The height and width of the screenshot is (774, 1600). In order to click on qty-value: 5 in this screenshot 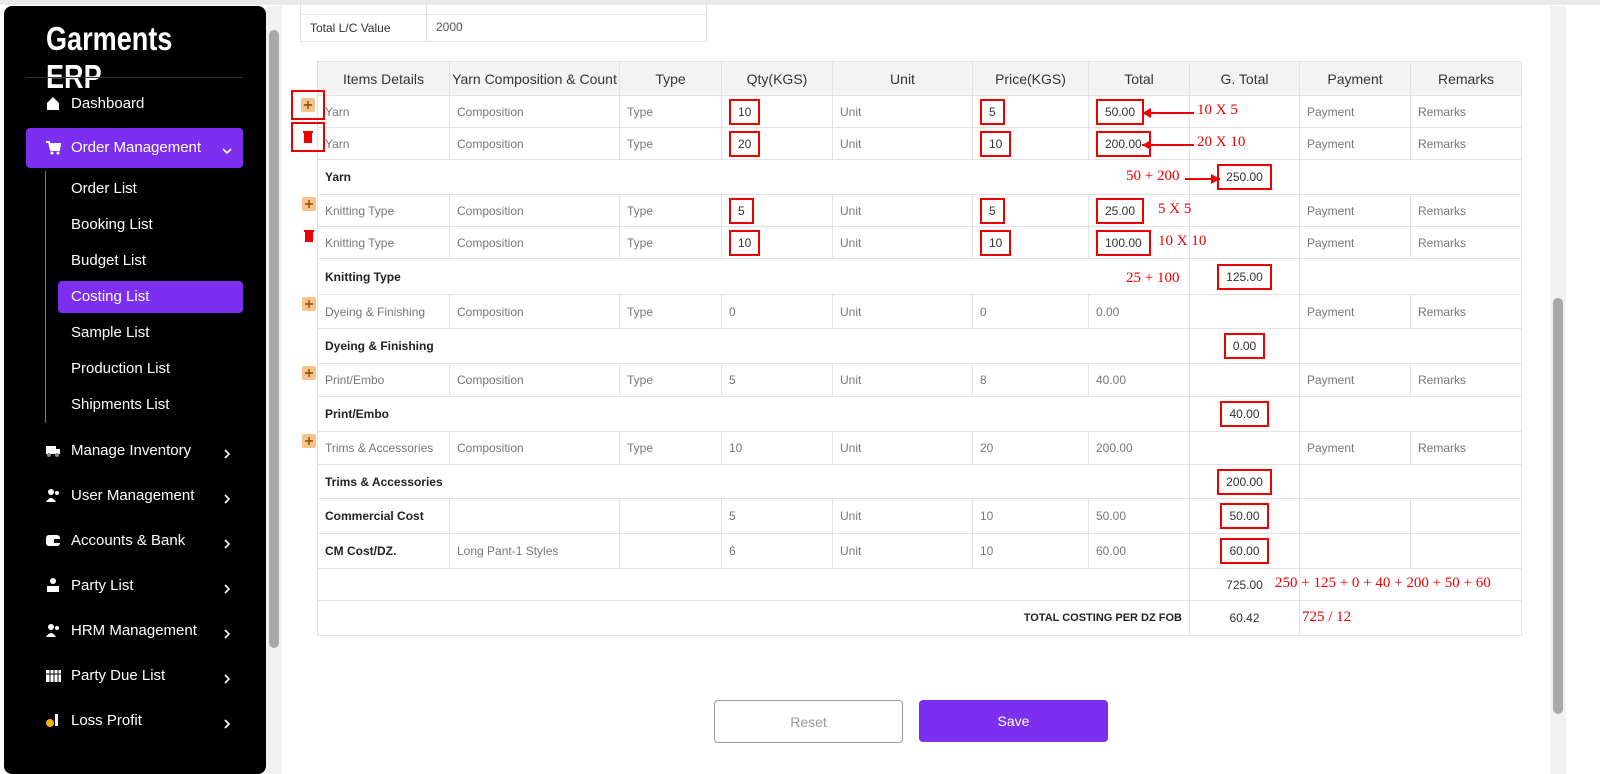, I will do `click(741, 210)`.